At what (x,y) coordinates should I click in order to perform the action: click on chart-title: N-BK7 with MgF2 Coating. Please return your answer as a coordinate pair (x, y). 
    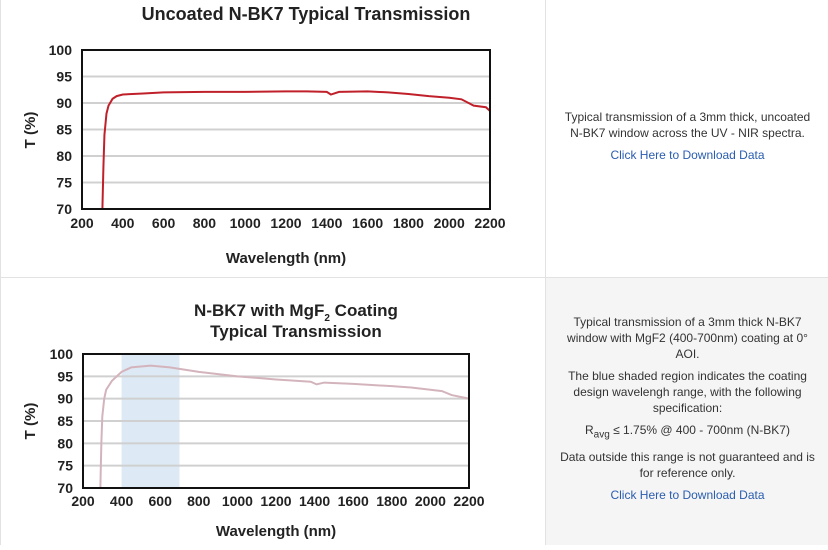
    Looking at the image, I should click on (296, 312).